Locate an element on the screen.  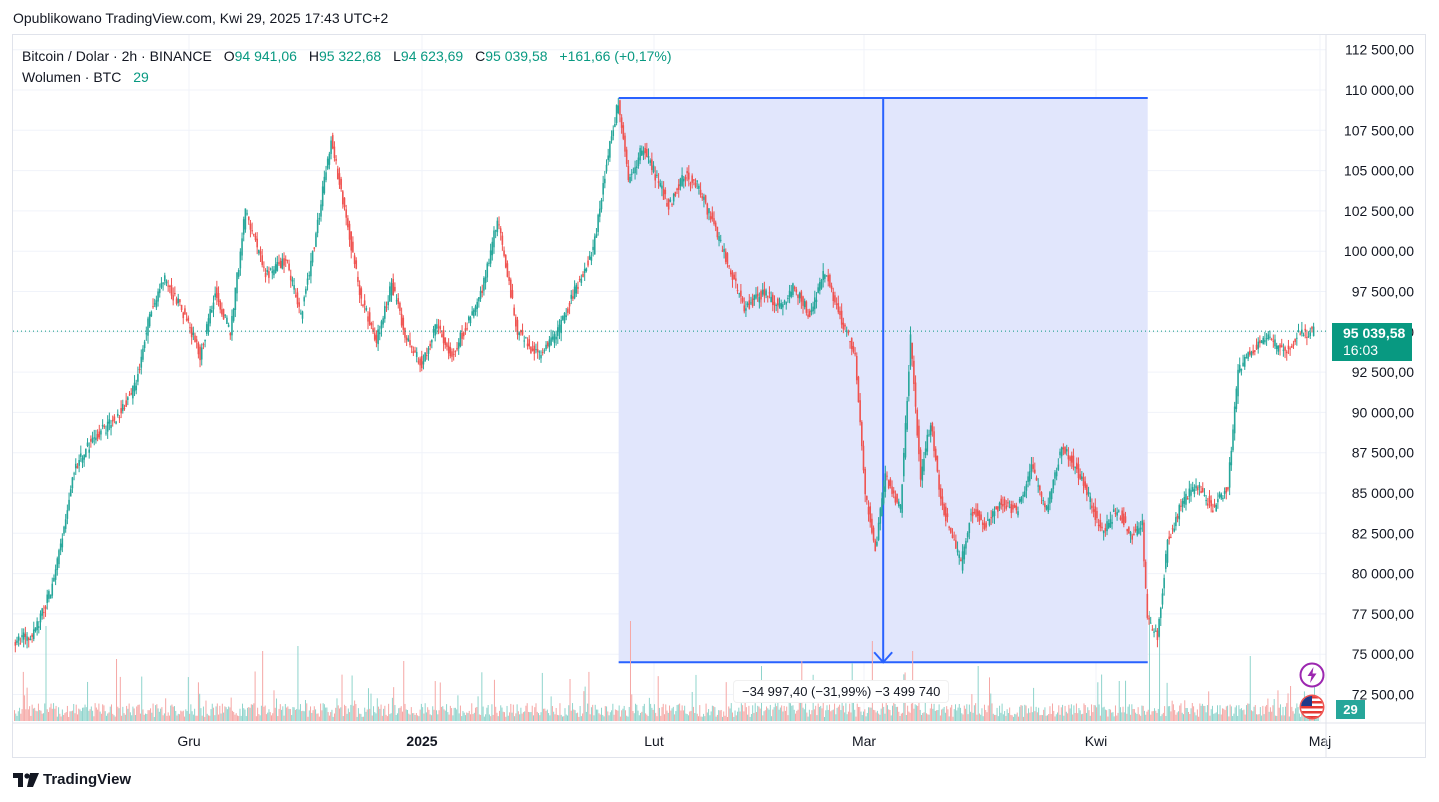
y-tick-label: 92 500,00 is located at coordinates (1383, 372).